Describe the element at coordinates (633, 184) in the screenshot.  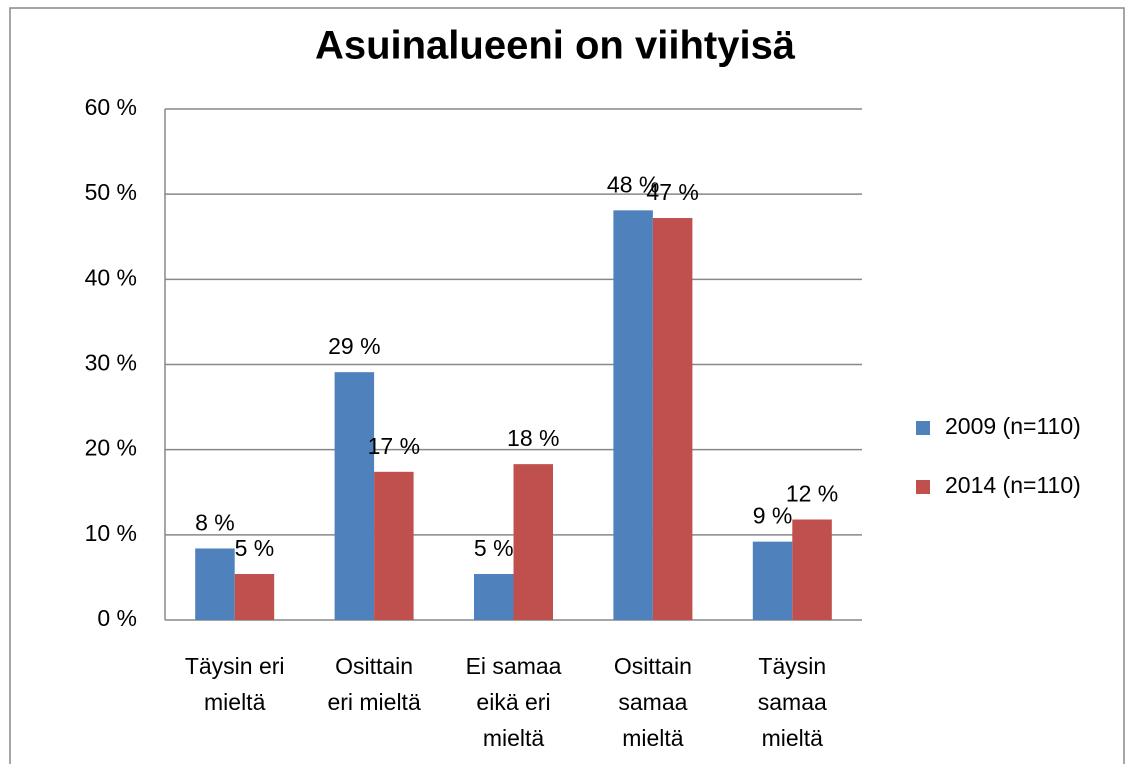
I see `value-label: 48 %` at that location.